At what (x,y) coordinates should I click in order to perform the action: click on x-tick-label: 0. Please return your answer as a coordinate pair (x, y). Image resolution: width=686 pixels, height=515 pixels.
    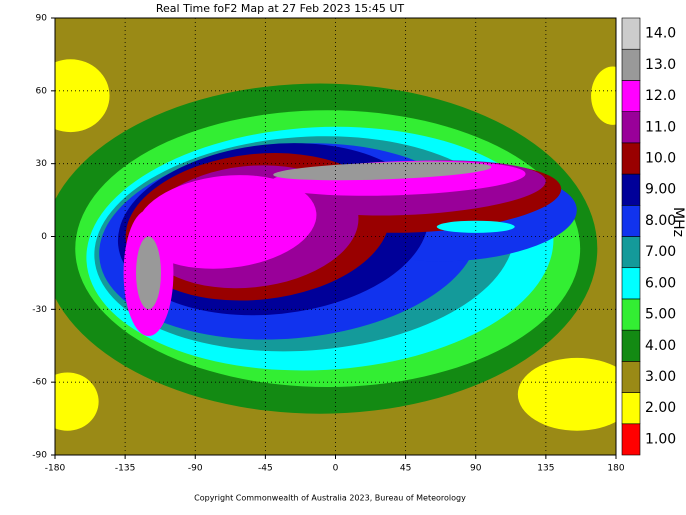
    Looking at the image, I should click on (336, 469).